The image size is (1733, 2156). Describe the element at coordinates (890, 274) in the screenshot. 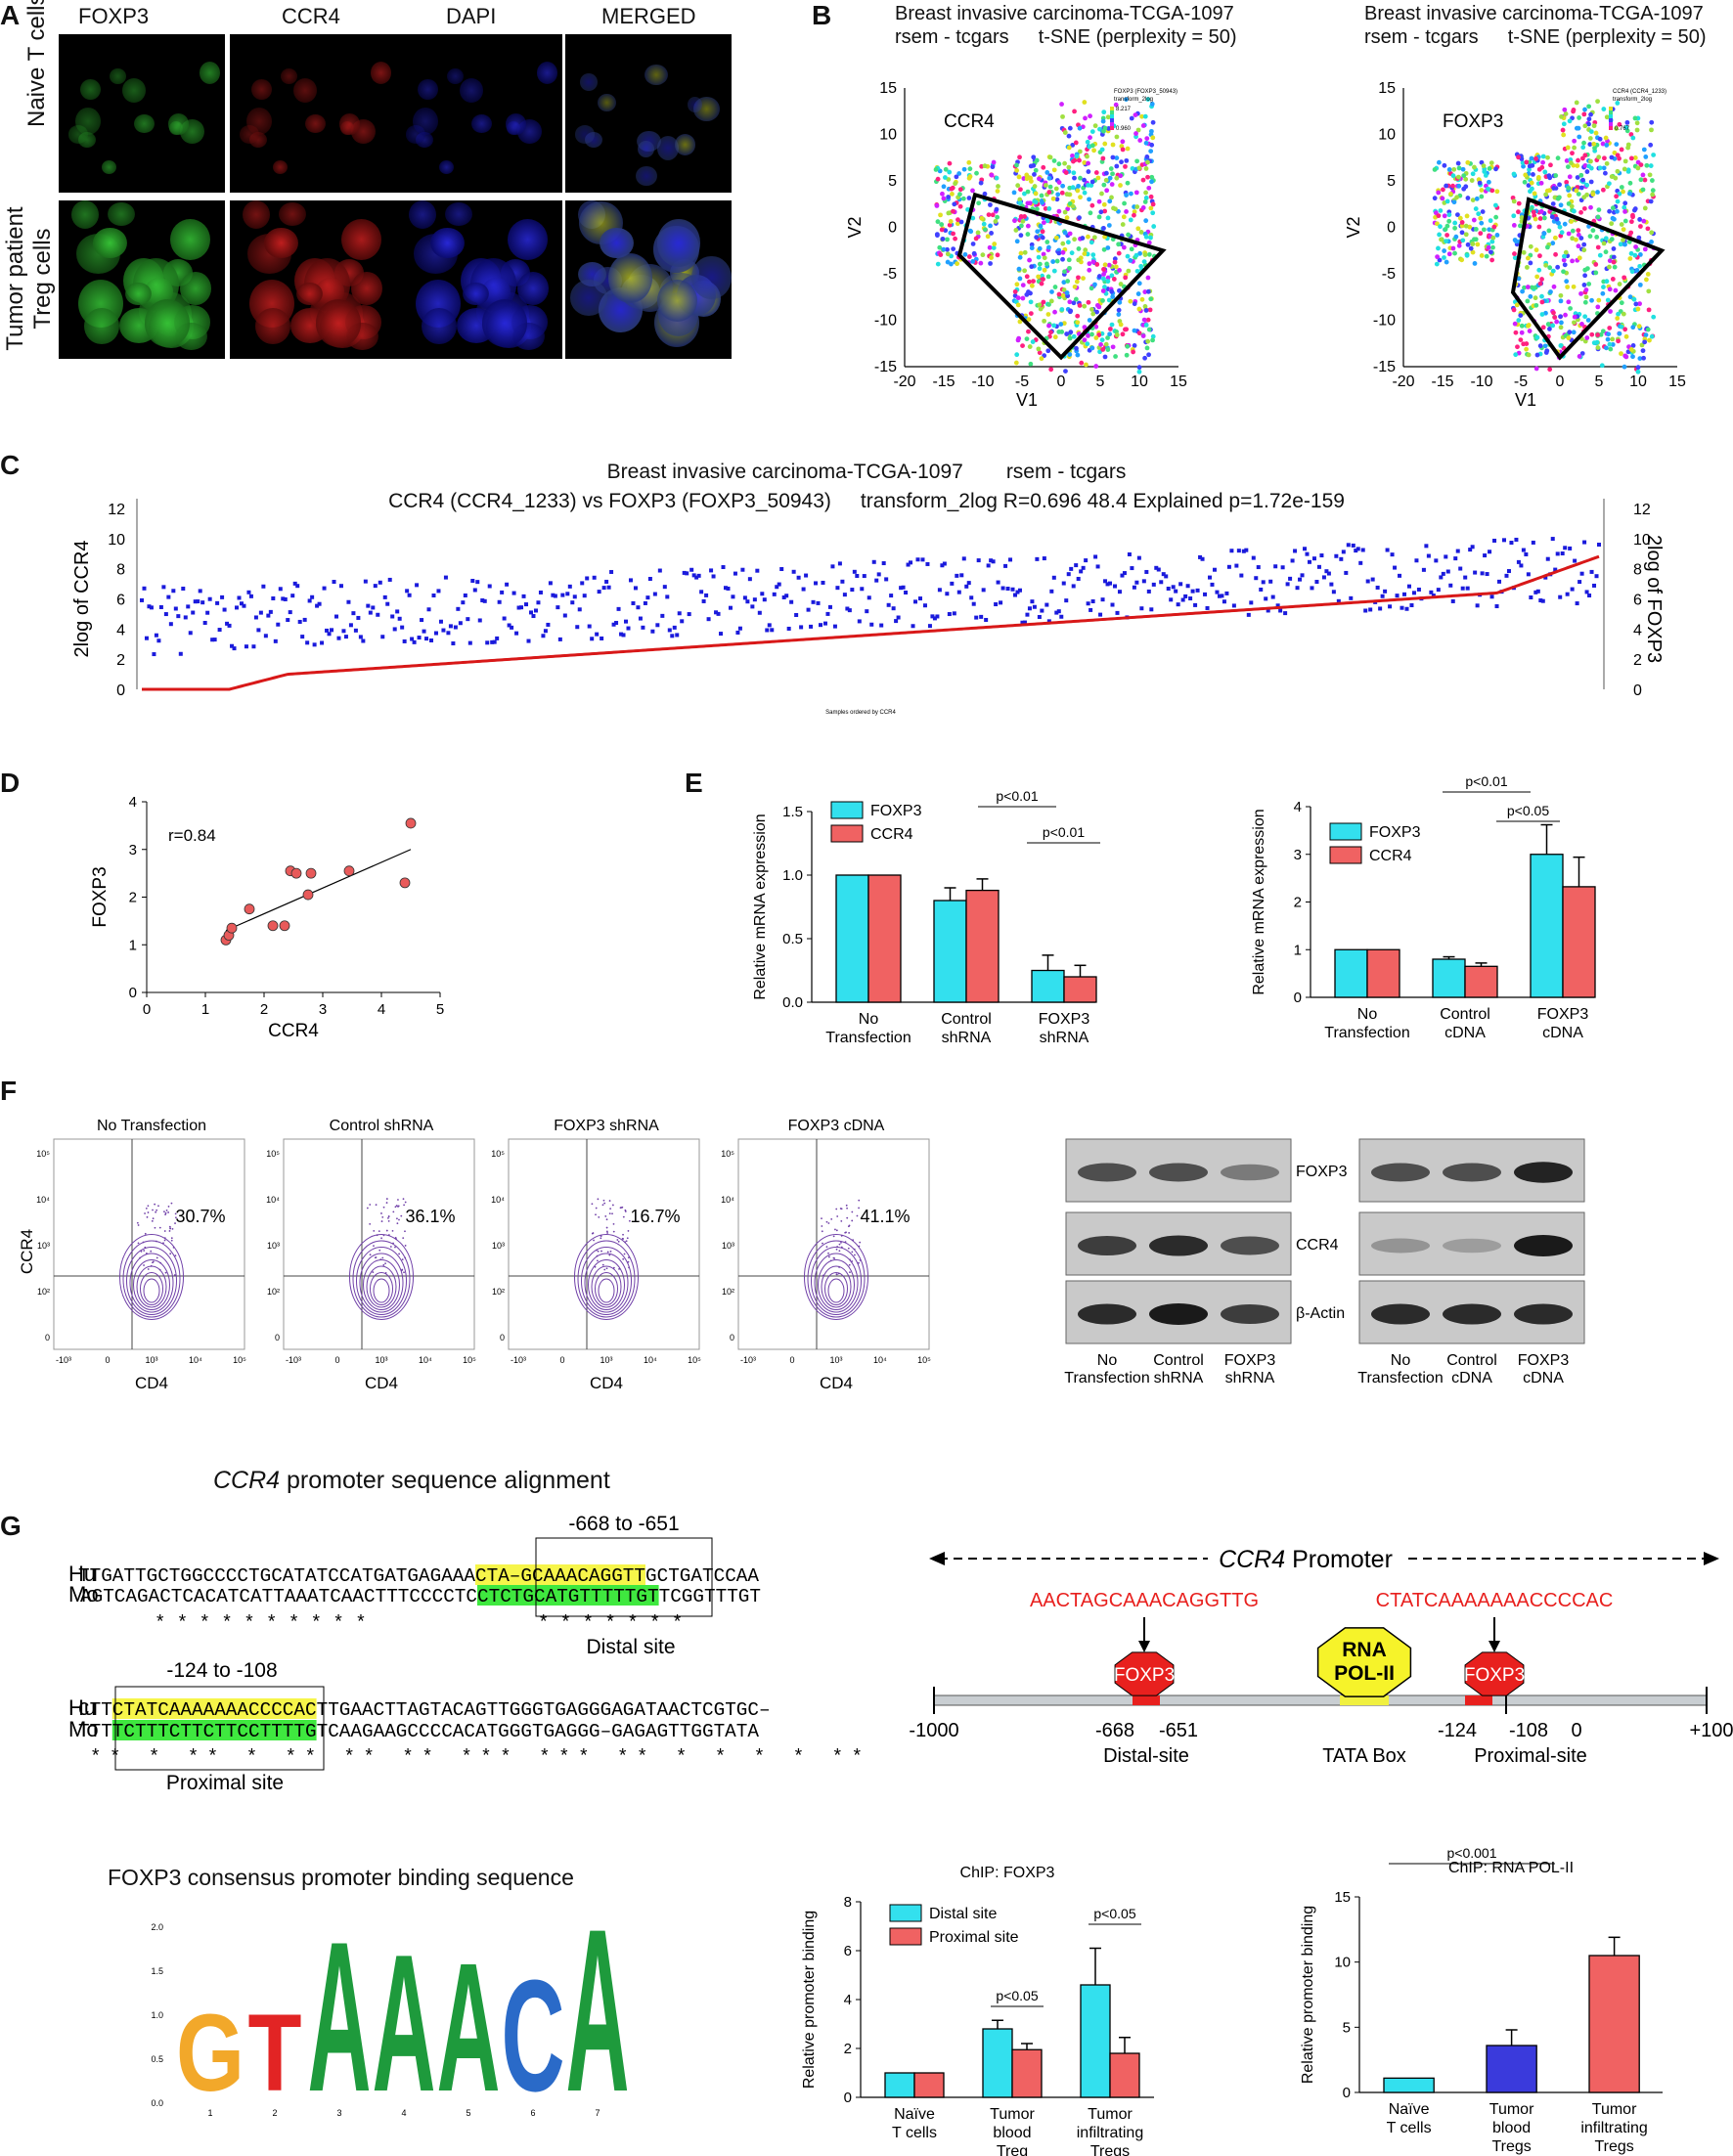

I see `y-tick-label: -5` at that location.